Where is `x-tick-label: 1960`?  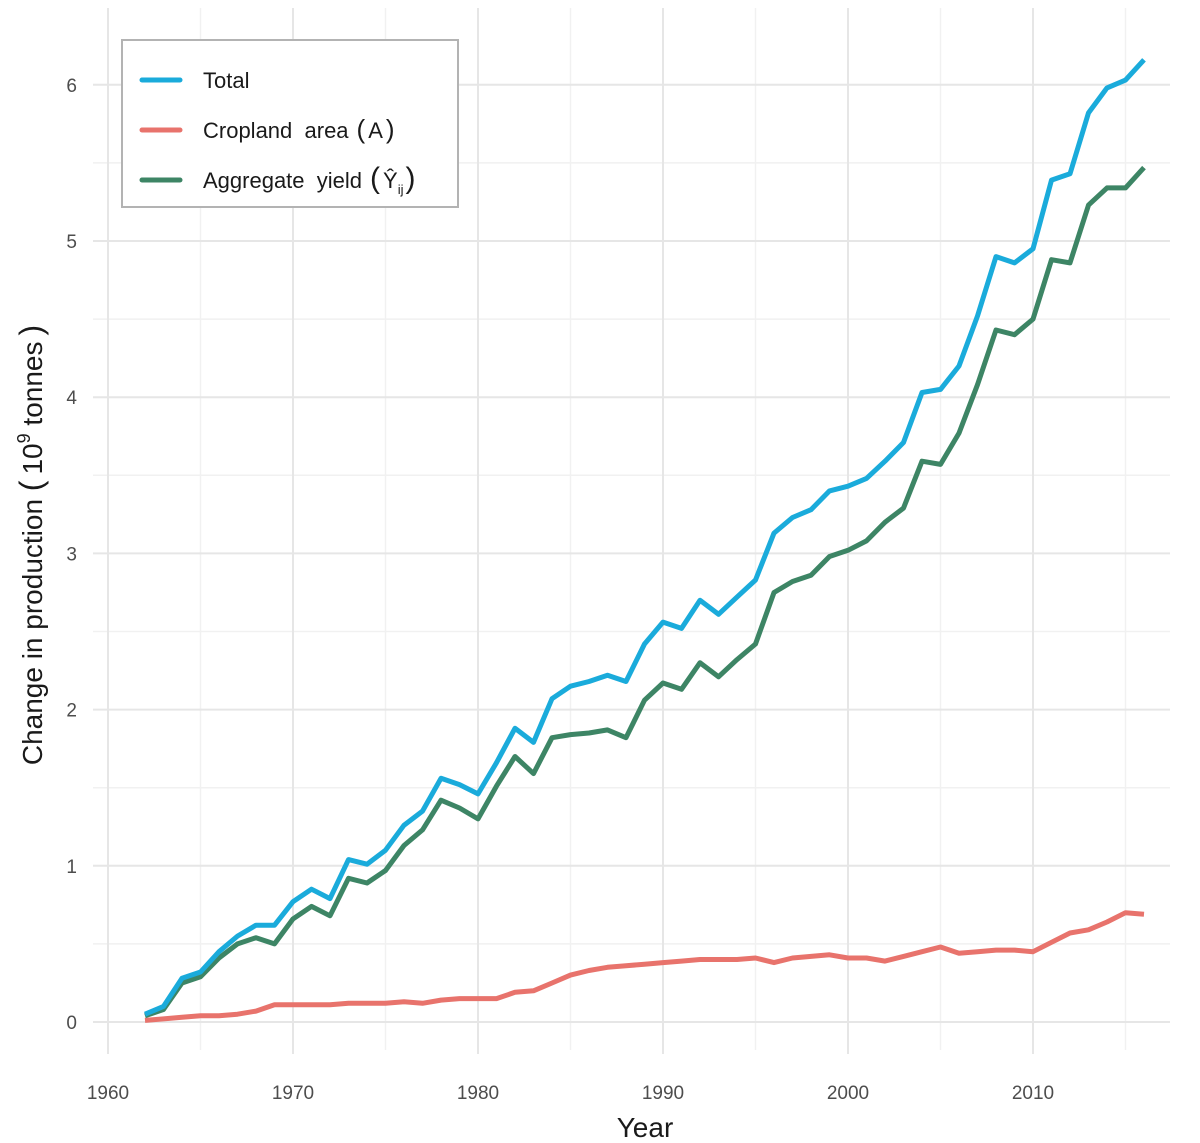 x-tick-label: 1960 is located at coordinates (108, 1093).